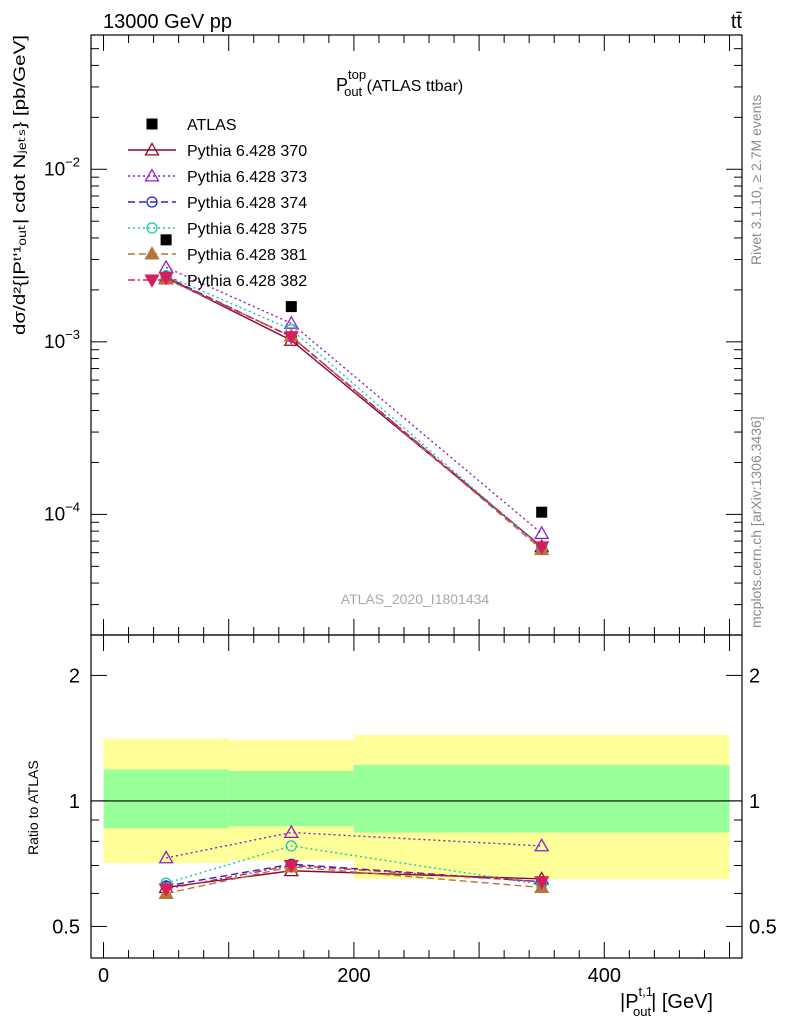  What do you see at coordinates (629, 1002) in the screenshot?
I see `x-axis-label-pre: |P` at bounding box center [629, 1002].